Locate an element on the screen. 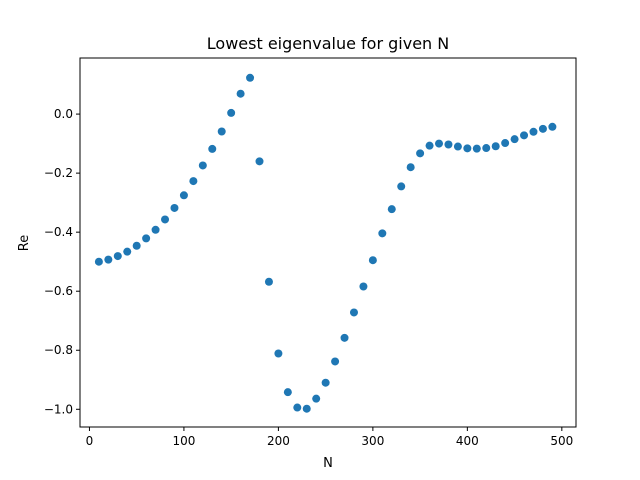 This screenshot has height=480, width=640. y-tick-label: −0.8 is located at coordinates (58, 350).